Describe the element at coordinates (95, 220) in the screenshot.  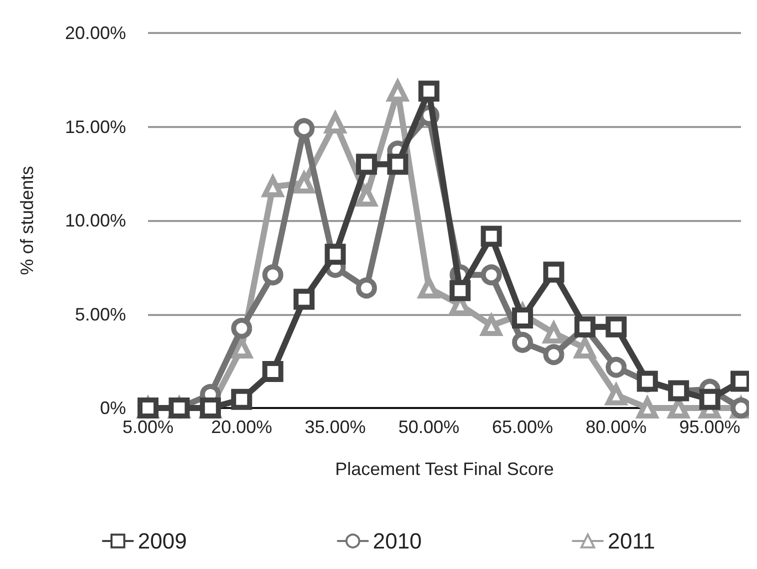
I see `y-tick-label: 10.00%` at that location.